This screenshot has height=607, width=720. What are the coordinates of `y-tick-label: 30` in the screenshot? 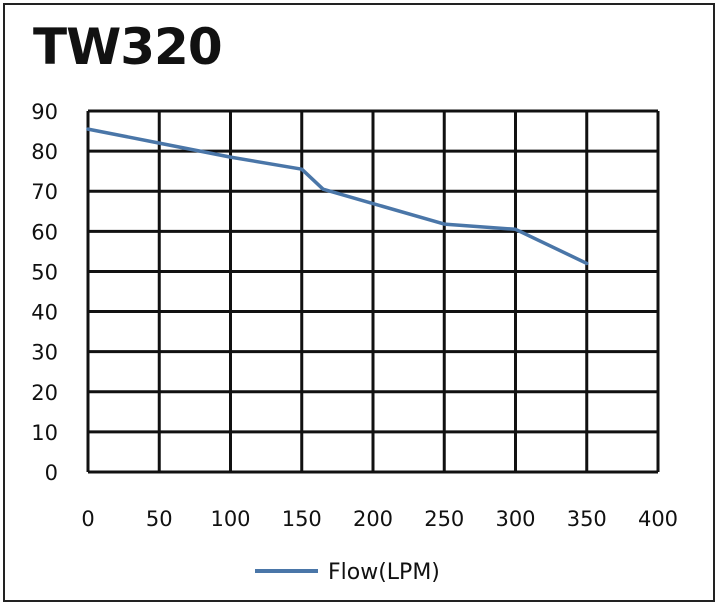 It's located at (44, 353).